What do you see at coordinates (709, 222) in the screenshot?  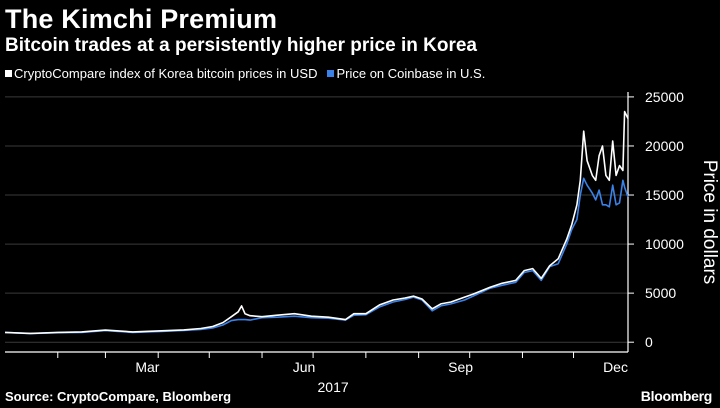 I see `y-axis-title: Price in dollars` at bounding box center [709, 222].